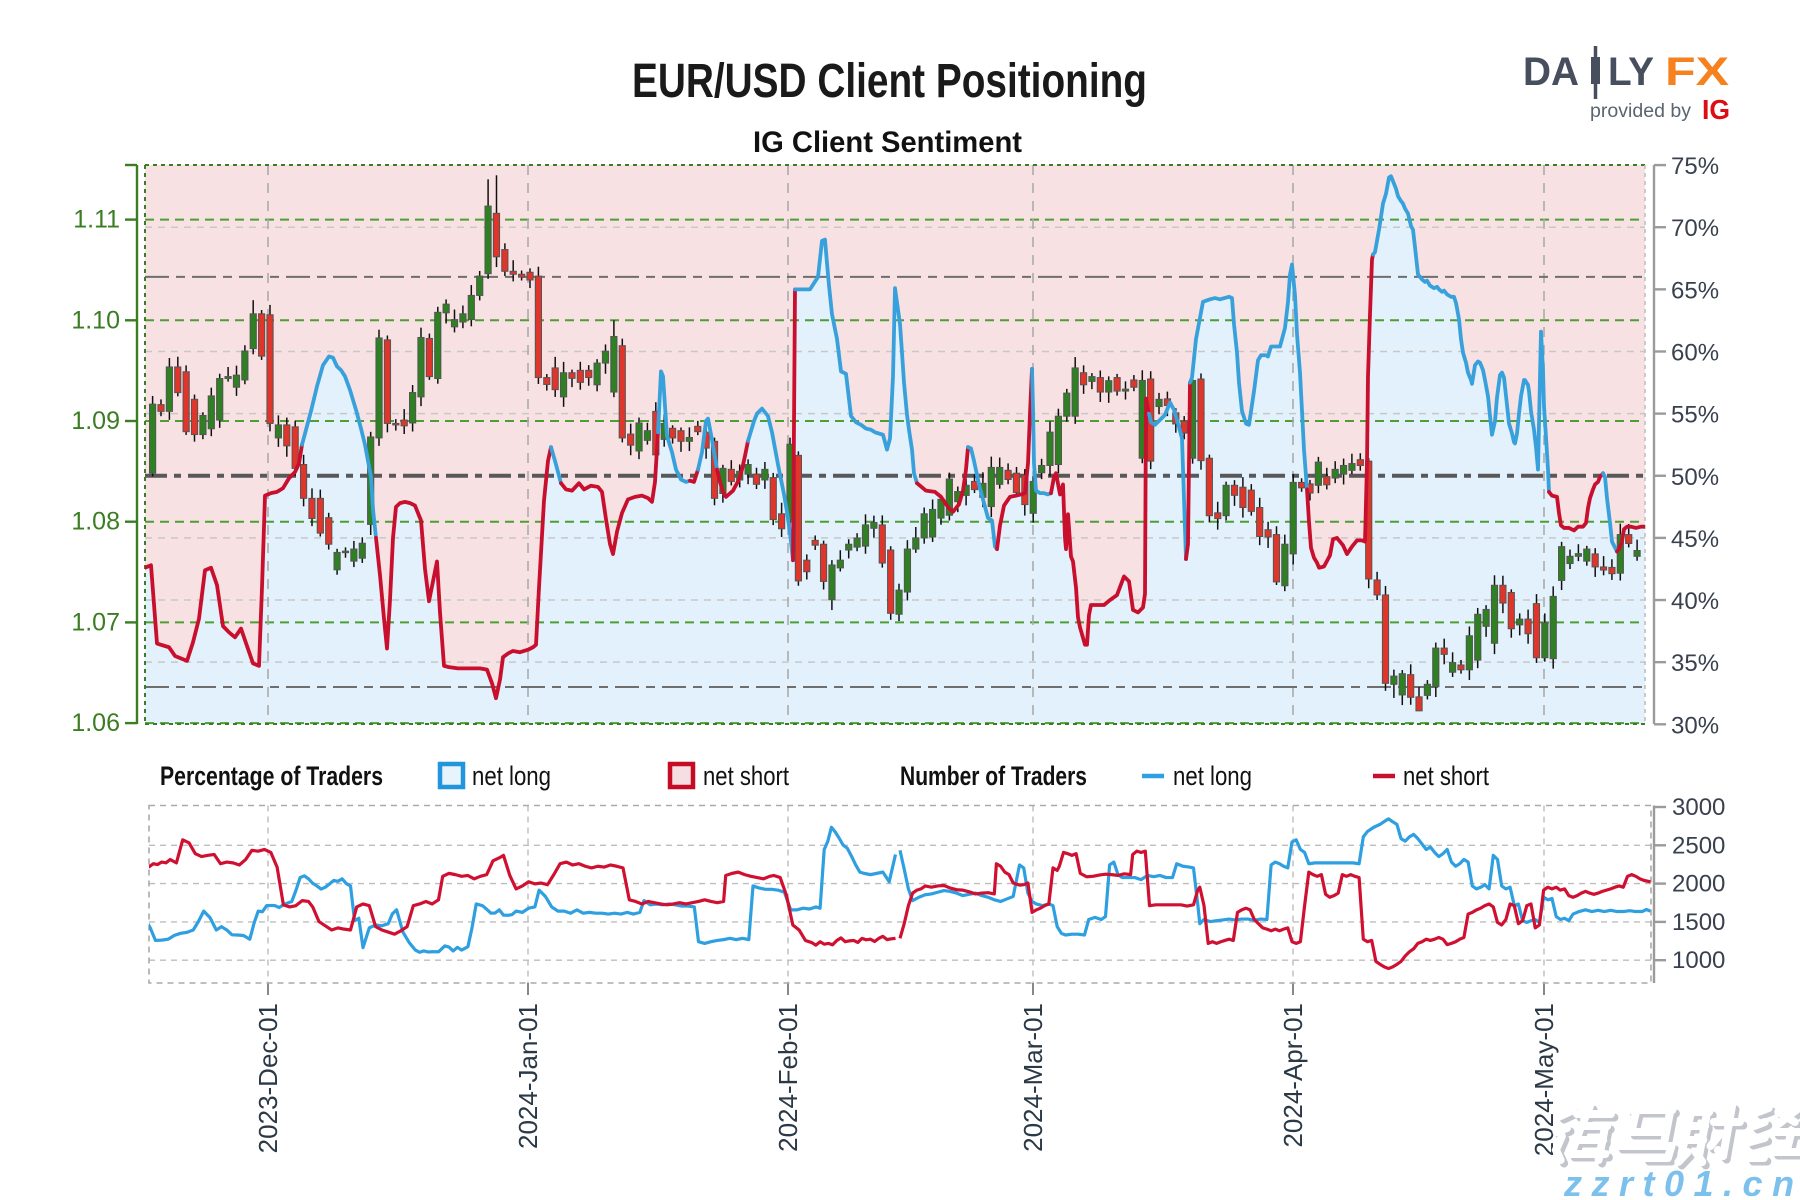 The image size is (1800, 1200). What do you see at coordinates (95, 622) in the screenshot?
I see `svg-text: 1.07` at bounding box center [95, 622].